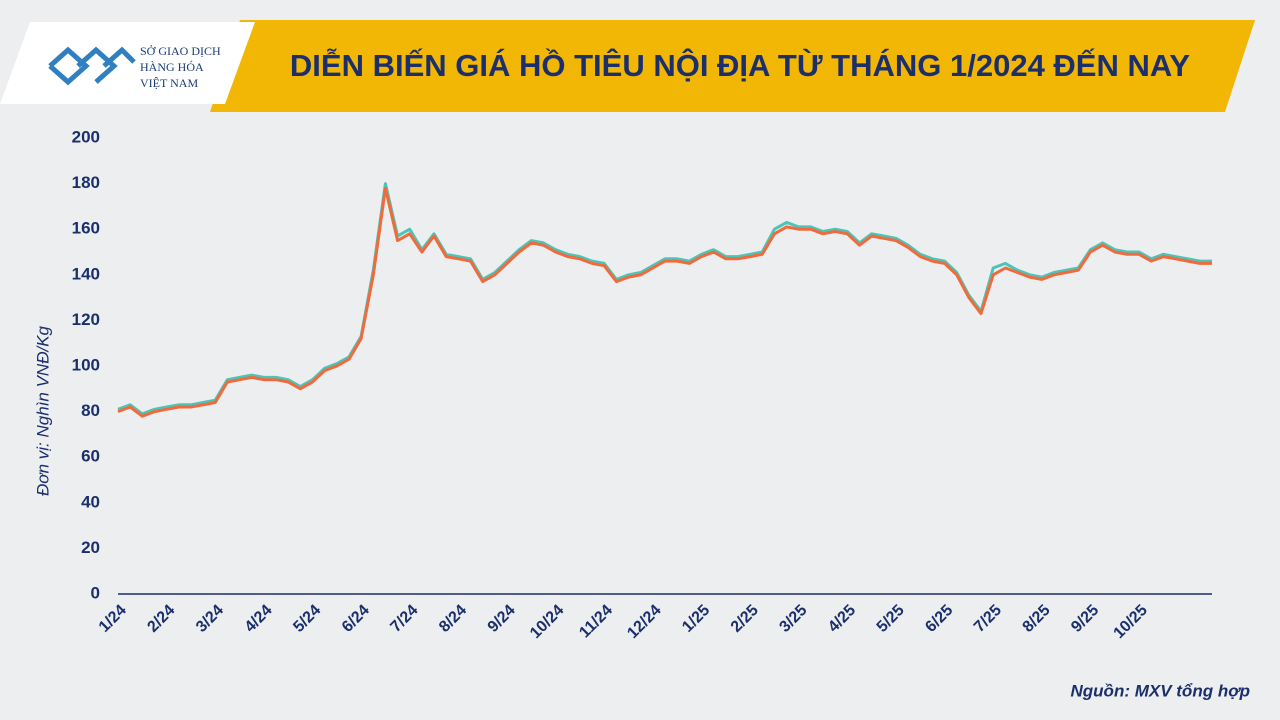 The height and width of the screenshot is (720, 1280). I want to click on source: Nguồn: MXV tổng hợp, so click(1160, 690).